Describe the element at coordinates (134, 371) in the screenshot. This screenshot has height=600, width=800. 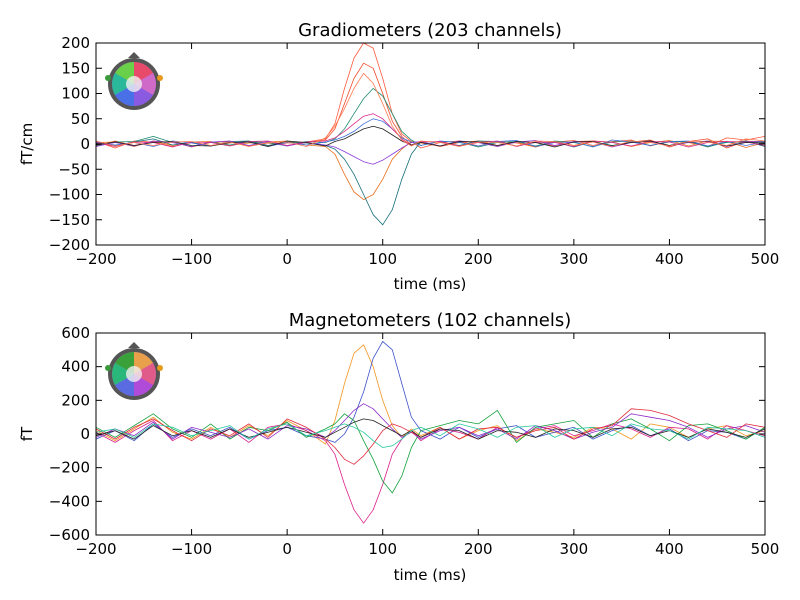
I see `magnetometers-sensor-layout-icon` at that location.